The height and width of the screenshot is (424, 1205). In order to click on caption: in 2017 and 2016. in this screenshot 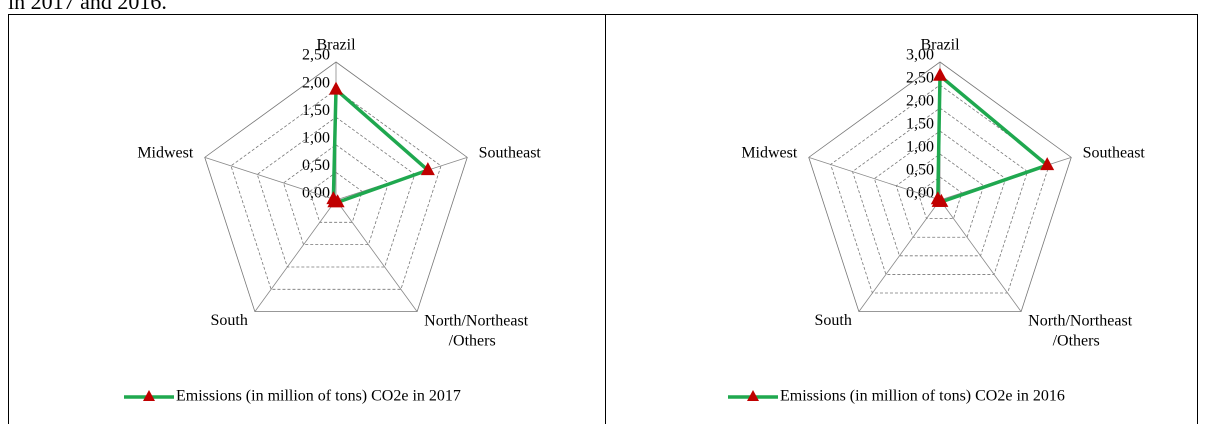, I will do `click(87, 7)`.